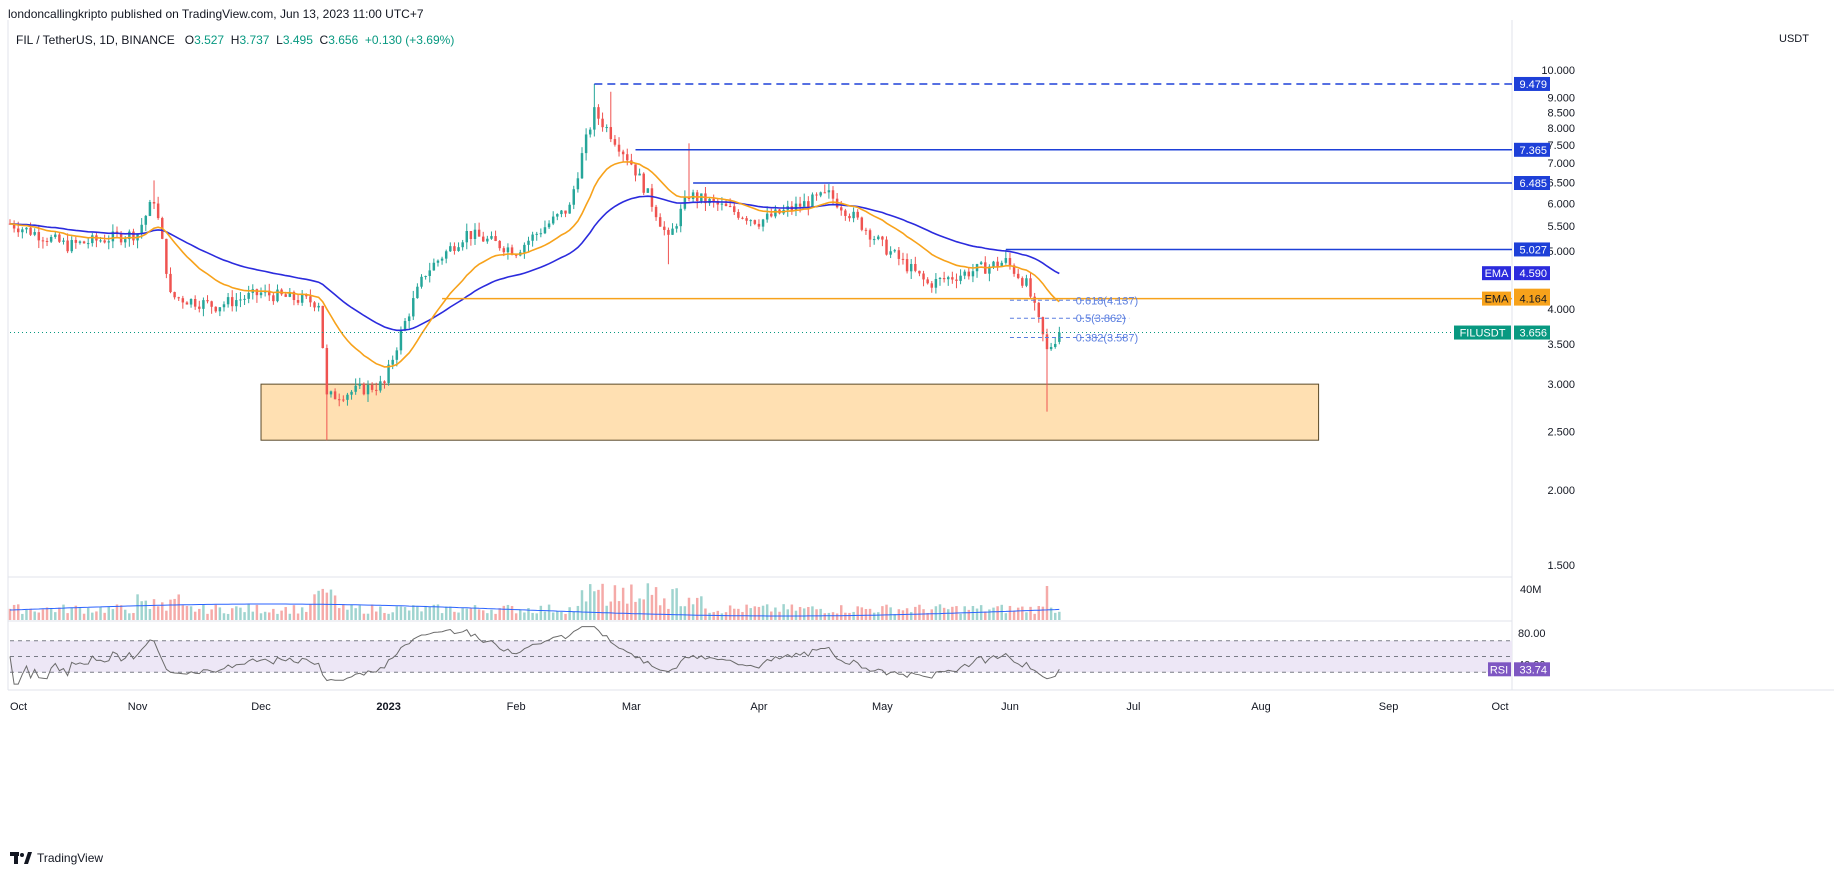 The image size is (1834, 875). What do you see at coordinates (56, 858) in the screenshot?
I see `footer-brand: TradingView` at bounding box center [56, 858].